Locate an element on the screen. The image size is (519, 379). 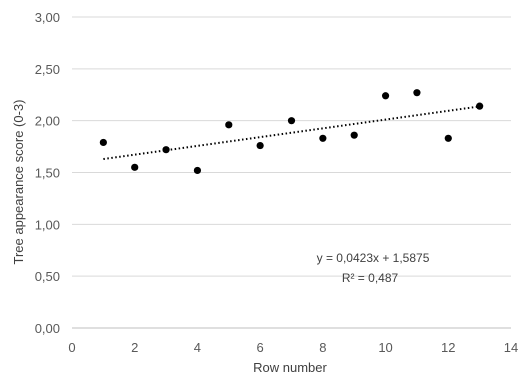
x-tick-label: 2 is located at coordinates (134, 347).